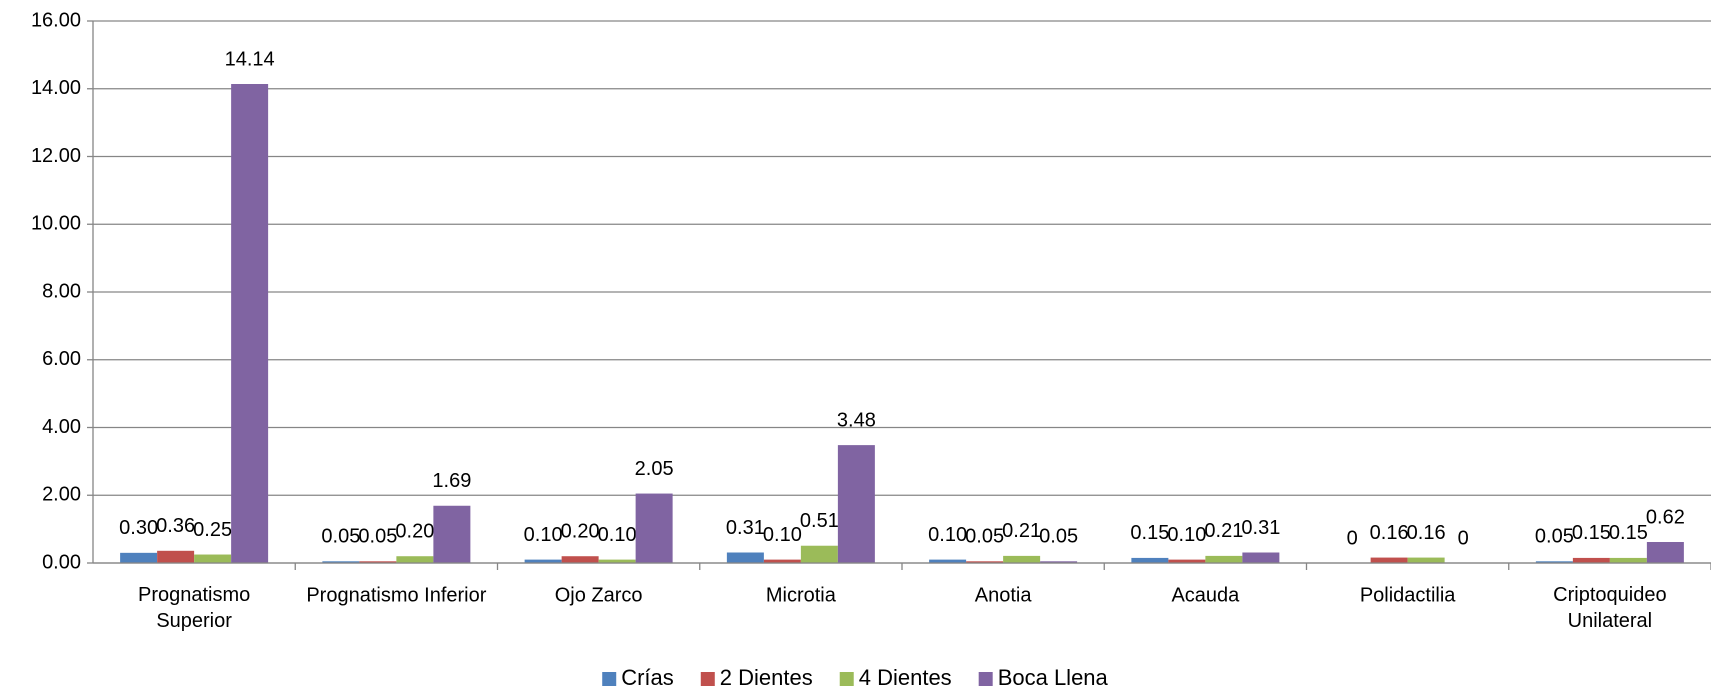 This screenshot has width=1711, height=693. I want to click on y-tick-label: 8.00, so click(61, 291).